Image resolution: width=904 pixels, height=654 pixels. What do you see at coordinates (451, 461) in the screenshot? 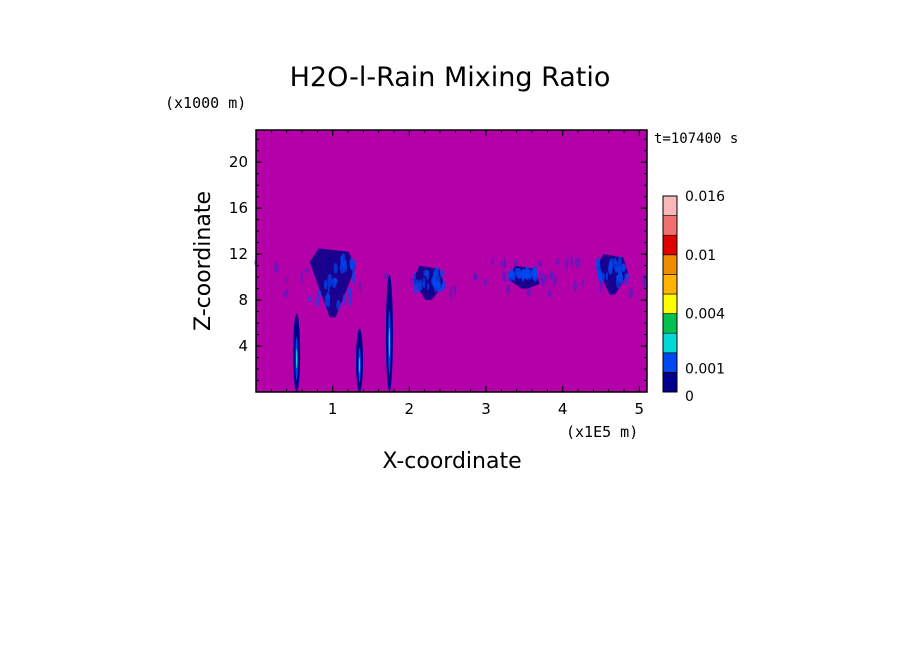
I see `x-axis-label: X-coordinate` at bounding box center [451, 461].